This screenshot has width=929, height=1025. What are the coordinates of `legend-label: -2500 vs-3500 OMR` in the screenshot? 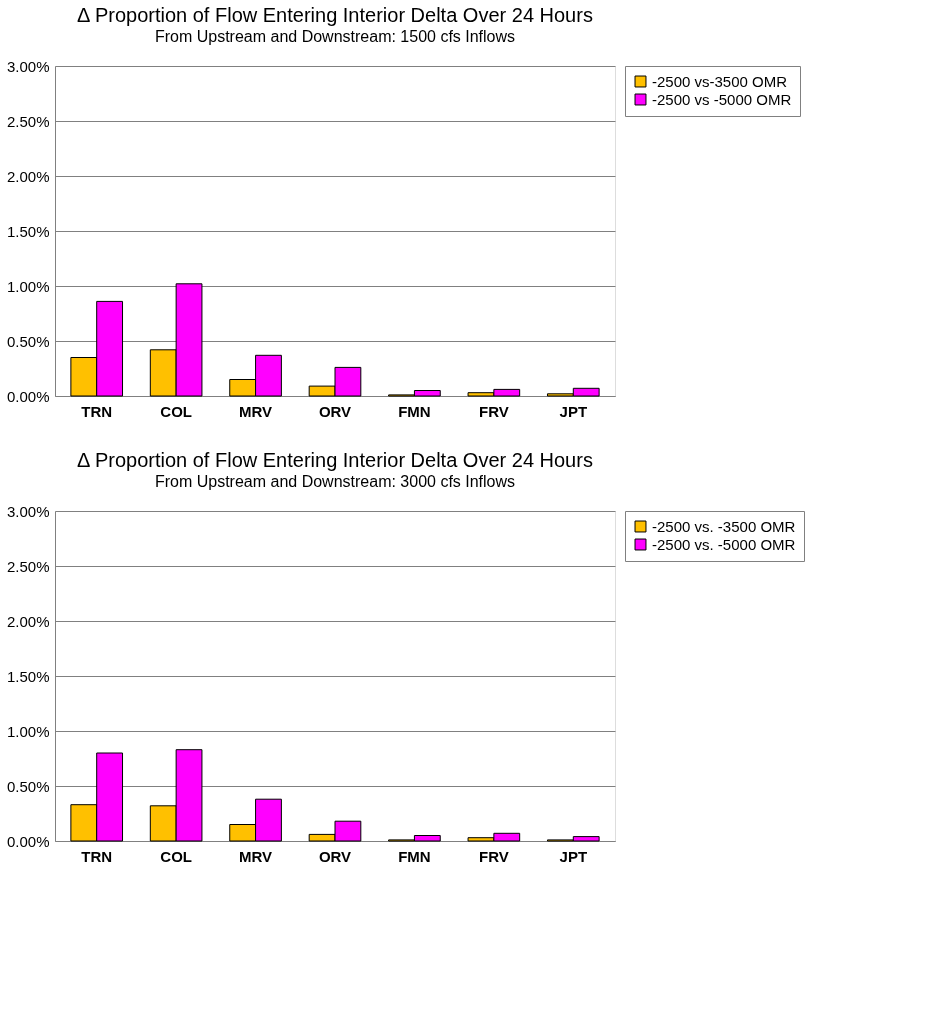 It's located at (720, 81).